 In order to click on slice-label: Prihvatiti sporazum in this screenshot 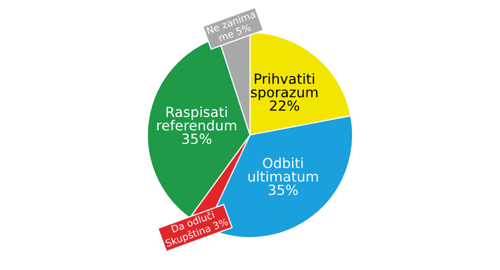, I will do `click(284, 86)`.